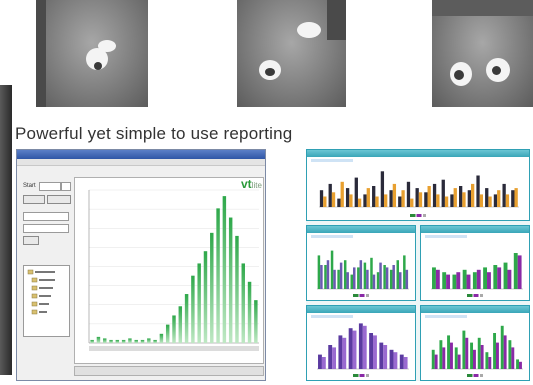  I want to click on panel-legend, so click(475, 375).